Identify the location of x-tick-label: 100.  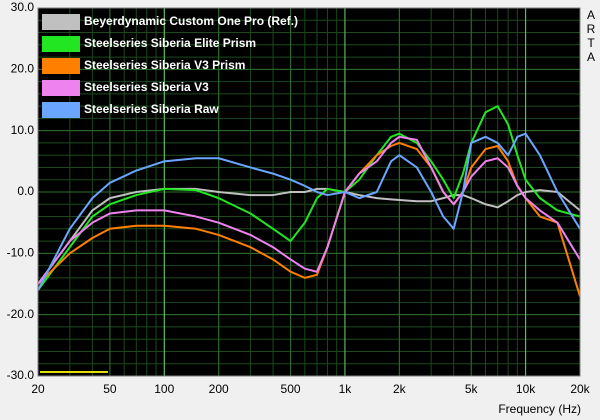
(164, 389).